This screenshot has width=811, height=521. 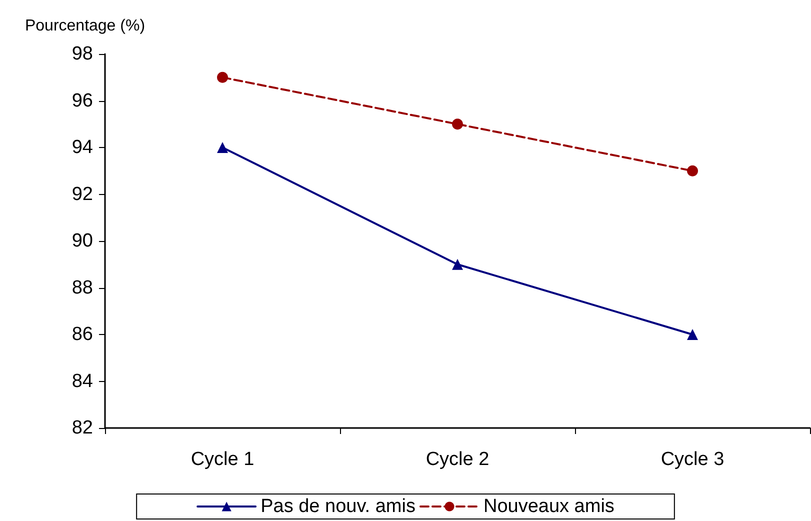 What do you see at coordinates (82, 194) in the screenshot?
I see `y-tick-label: 92` at bounding box center [82, 194].